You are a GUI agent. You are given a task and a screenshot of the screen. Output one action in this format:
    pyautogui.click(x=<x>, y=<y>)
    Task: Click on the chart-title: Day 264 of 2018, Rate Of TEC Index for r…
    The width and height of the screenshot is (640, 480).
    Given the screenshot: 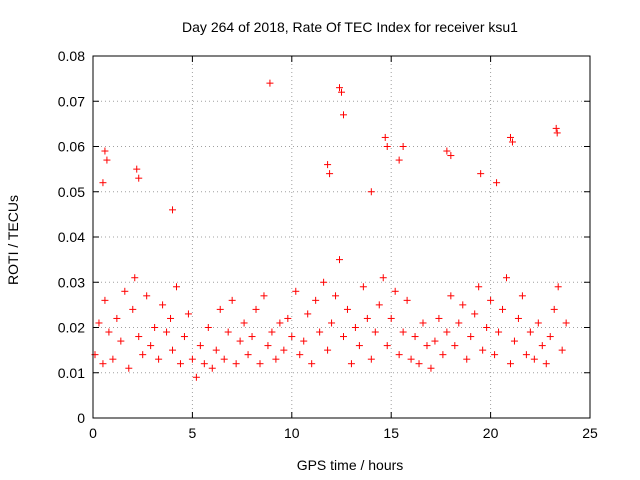 What is the action you would take?
    pyautogui.click(x=350, y=27)
    